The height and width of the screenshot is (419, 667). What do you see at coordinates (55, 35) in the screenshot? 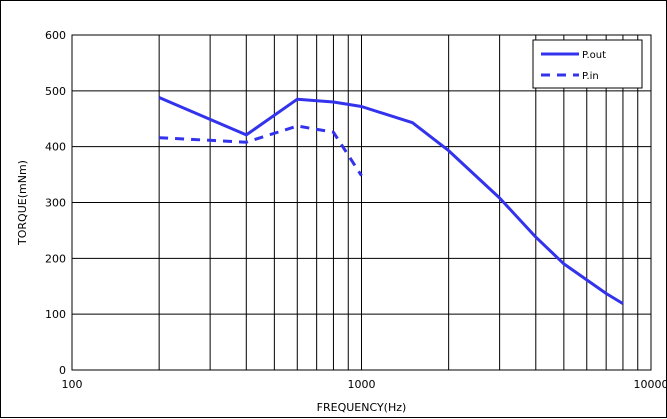
I see `y-tick-label: 600` at bounding box center [55, 35].